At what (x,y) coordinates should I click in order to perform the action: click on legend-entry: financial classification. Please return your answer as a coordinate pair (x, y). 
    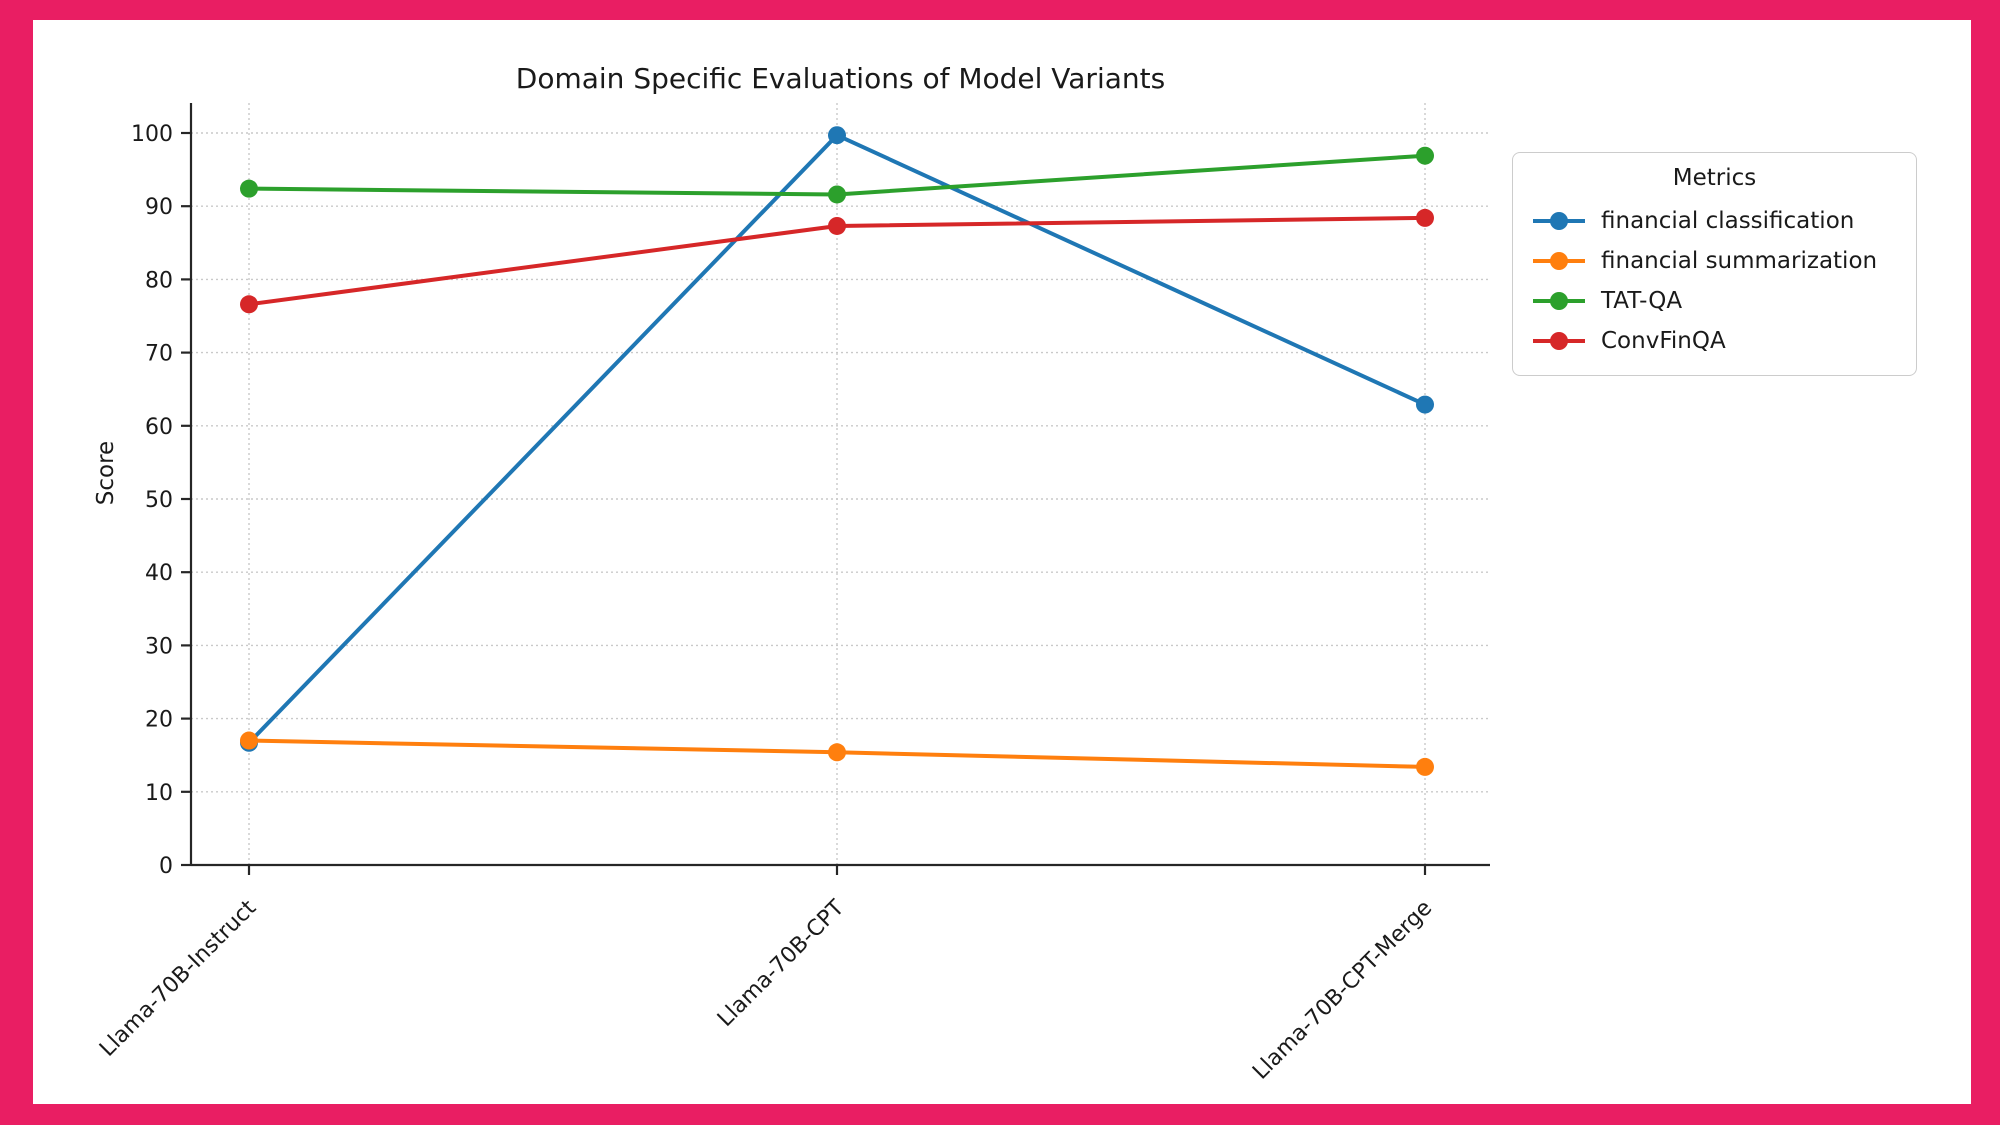
    Looking at the image, I should click on (1714, 221).